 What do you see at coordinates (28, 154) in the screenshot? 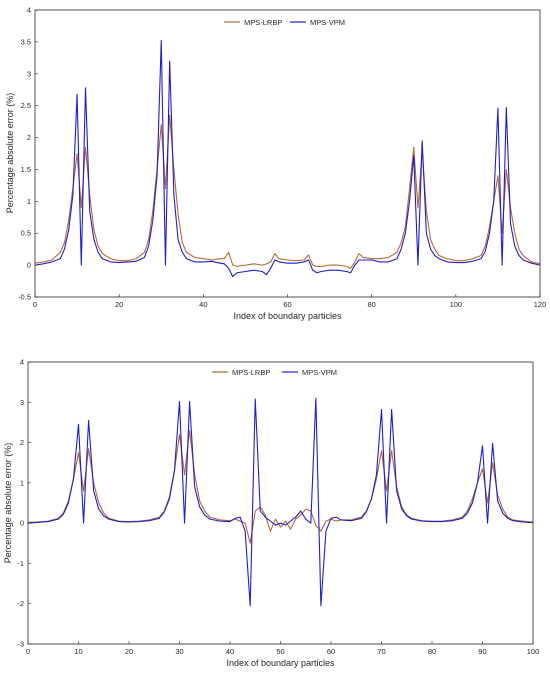
I see `y-axis-ticks-top: -0.5 0 0.5 1 1.5 2 2.5 3 3.5 4` at bounding box center [28, 154].